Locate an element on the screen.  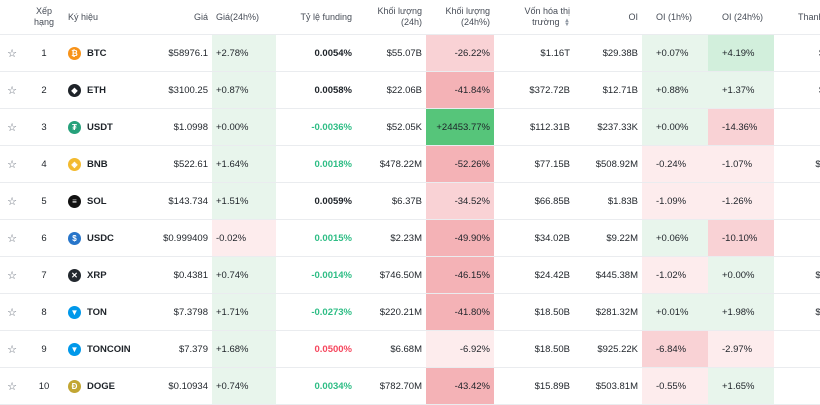
liquidation-cell: $1.07M is located at coordinates (797, 386).